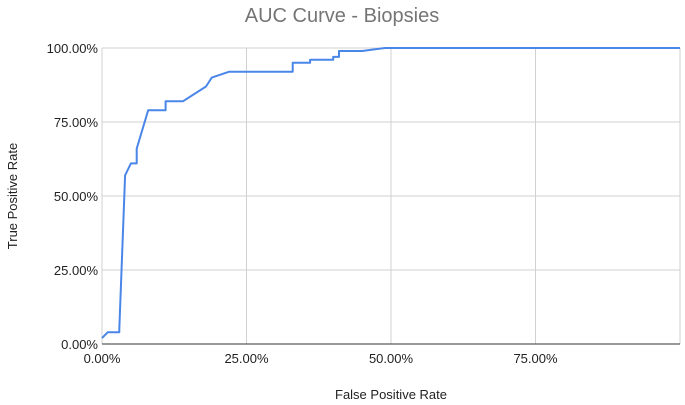 This screenshot has width=685, height=405. What do you see at coordinates (391, 394) in the screenshot?
I see `x-axis-label: False Positive Rate` at bounding box center [391, 394].